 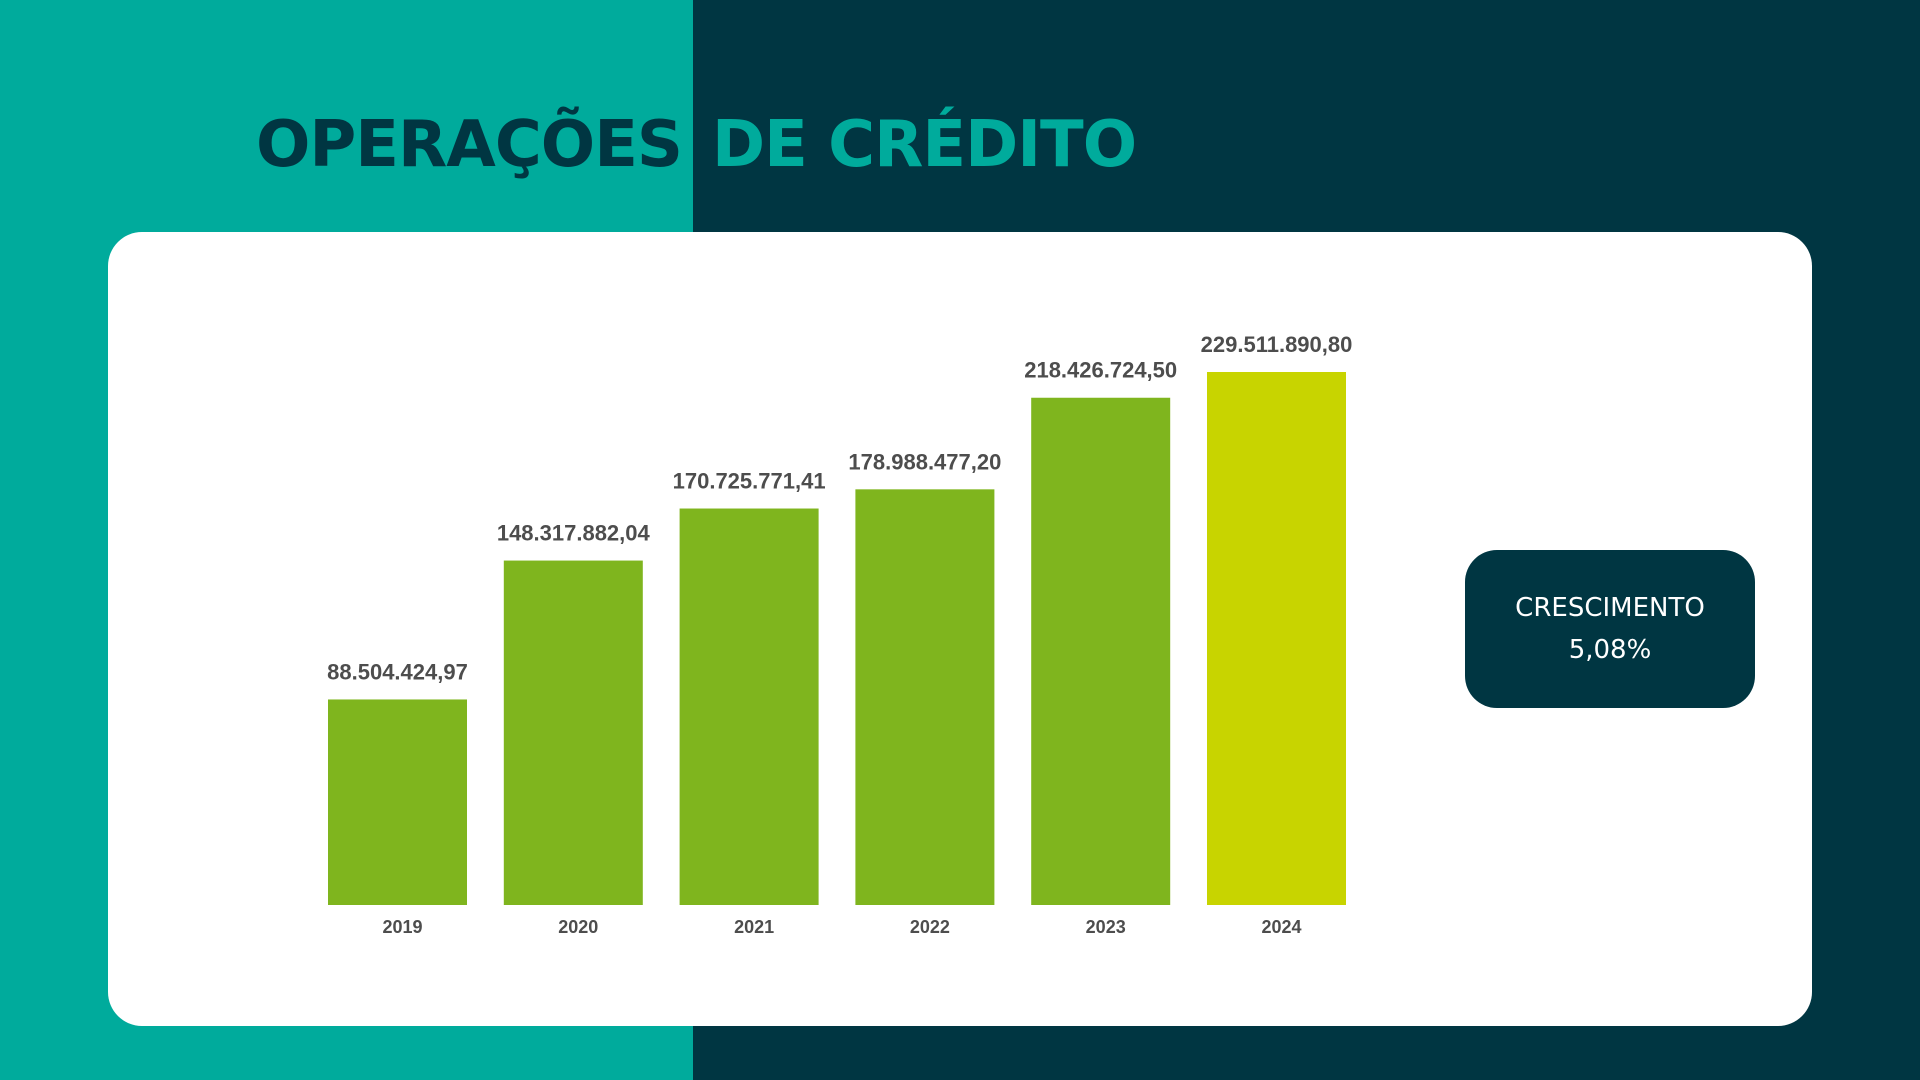 What do you see at coordinates (578, 927) in the screenshot?
I see `x-tick-label-2020: 2020` at bounding box center [578, 927].